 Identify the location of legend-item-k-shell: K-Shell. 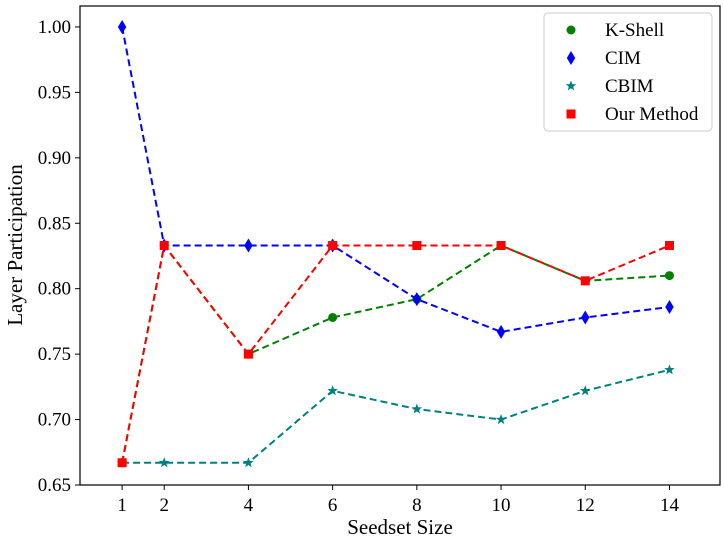
(615, 30).